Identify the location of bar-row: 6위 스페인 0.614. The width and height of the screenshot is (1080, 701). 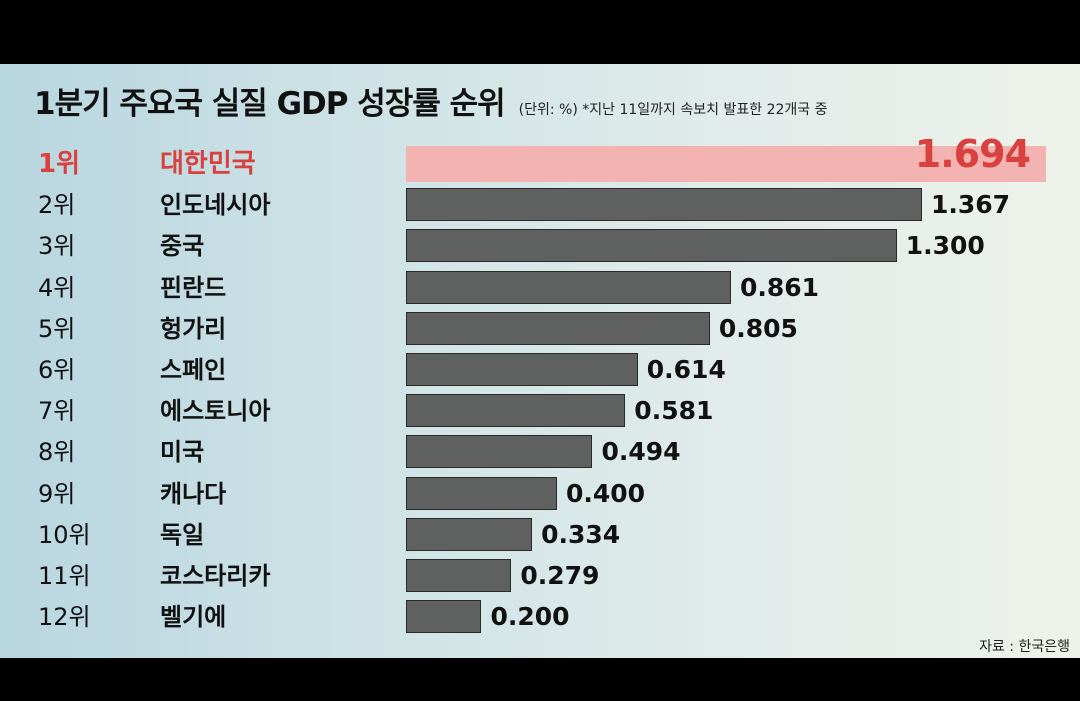
(540, 371).